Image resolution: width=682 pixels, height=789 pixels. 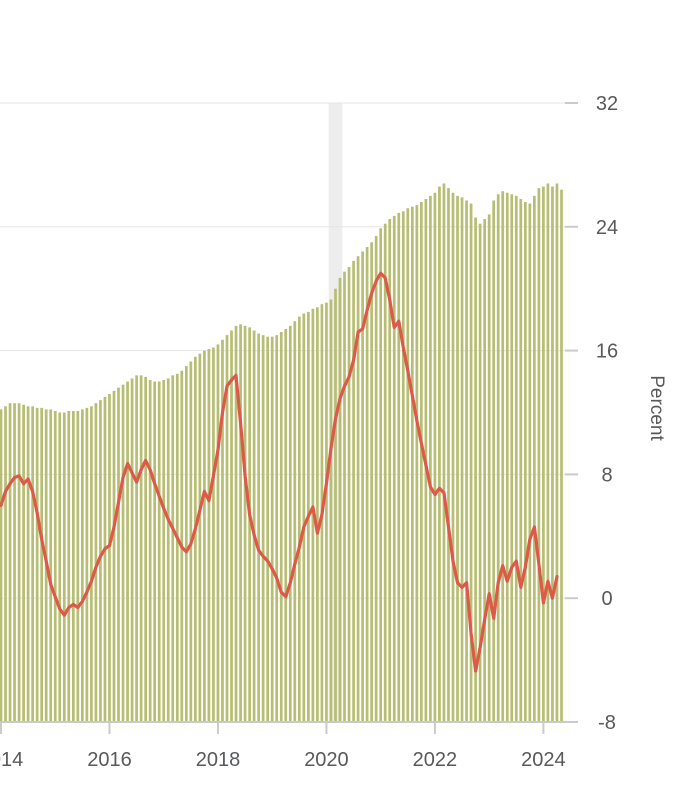 What do you see at coordinates (218, 760) in the screenshot?
I see `x-tick-label: 2018` at bounding box center [218, 760].